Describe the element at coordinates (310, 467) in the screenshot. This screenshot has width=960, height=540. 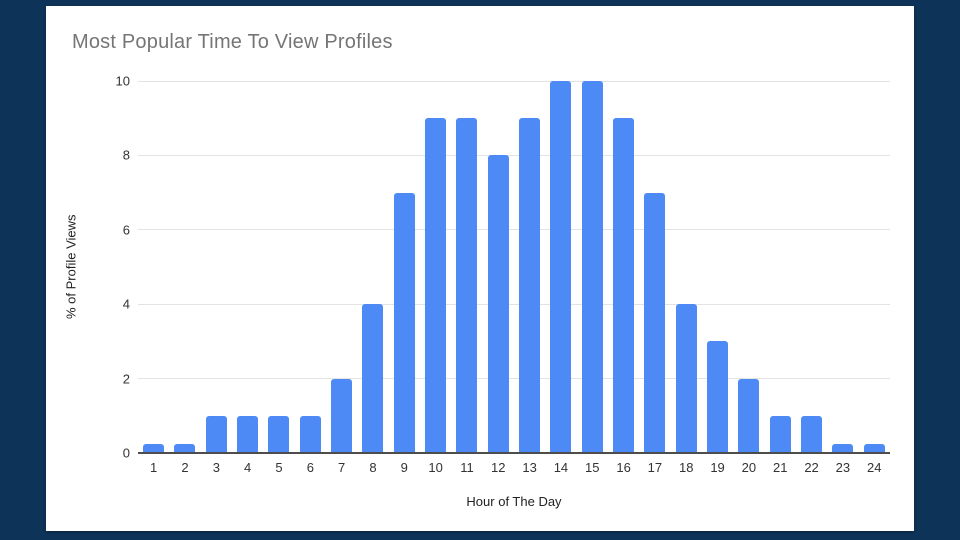
I see `x-tick-label-6: 6` at that location.